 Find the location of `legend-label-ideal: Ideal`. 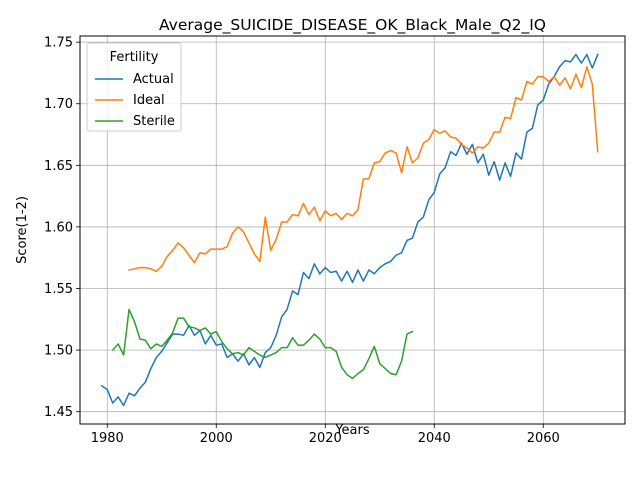

legend-label-ideal: Ideal is located at coordinates (149, 100).